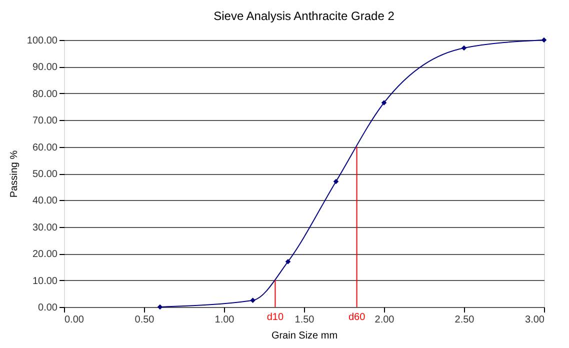 This screenshot has height=348, width=569. What do you see at coordinates (45, 201) in the screenshot?
I see `y-tick-label: 40.00` at bounding box center [45, 201].